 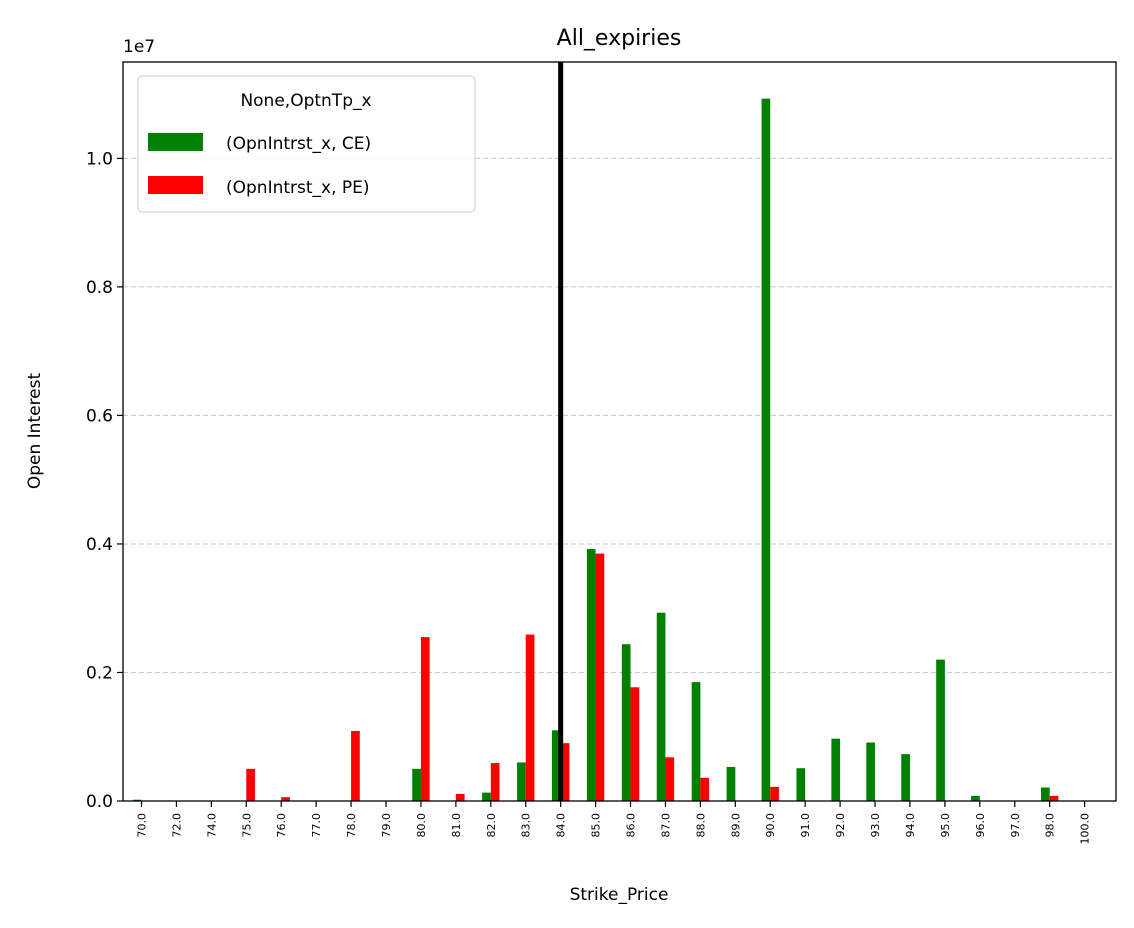 I want to click on x-tick-label: 89.0, so click(x=735, y=825).